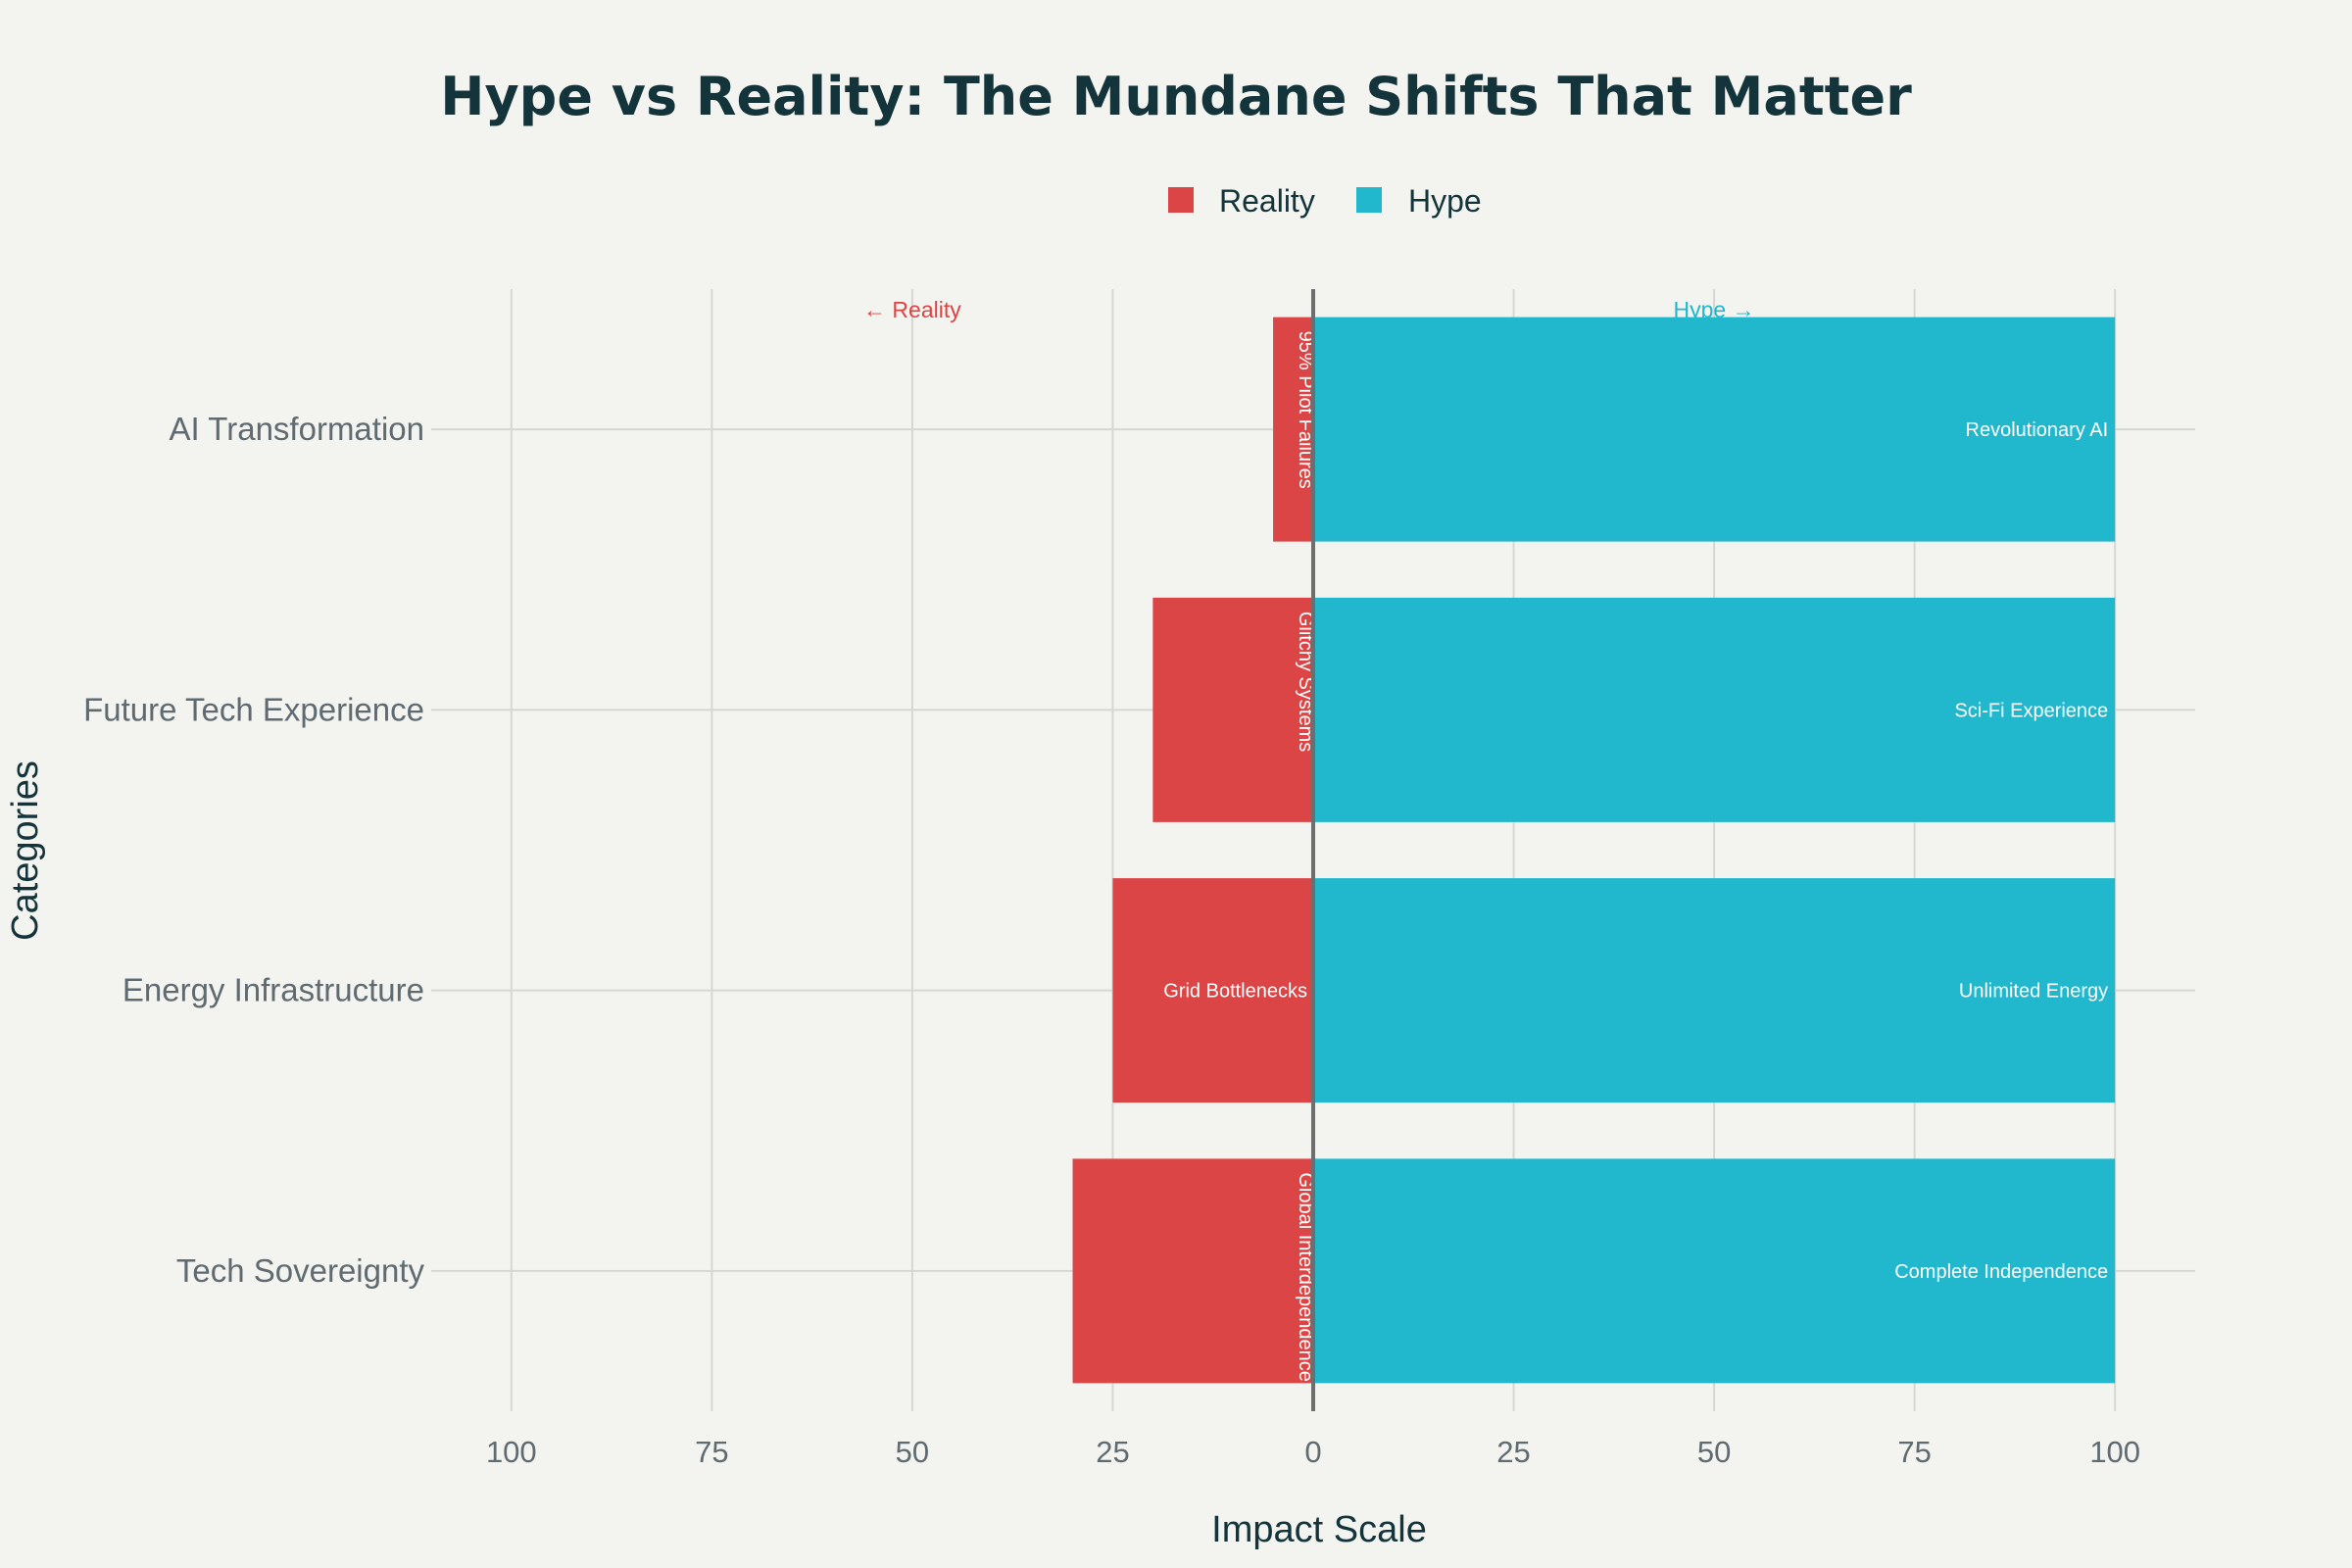  What do you see at coordinates (273, 990) in the screenshot?
I see `category-label: Energy Infrastructure` at bounding box center [273, 990].